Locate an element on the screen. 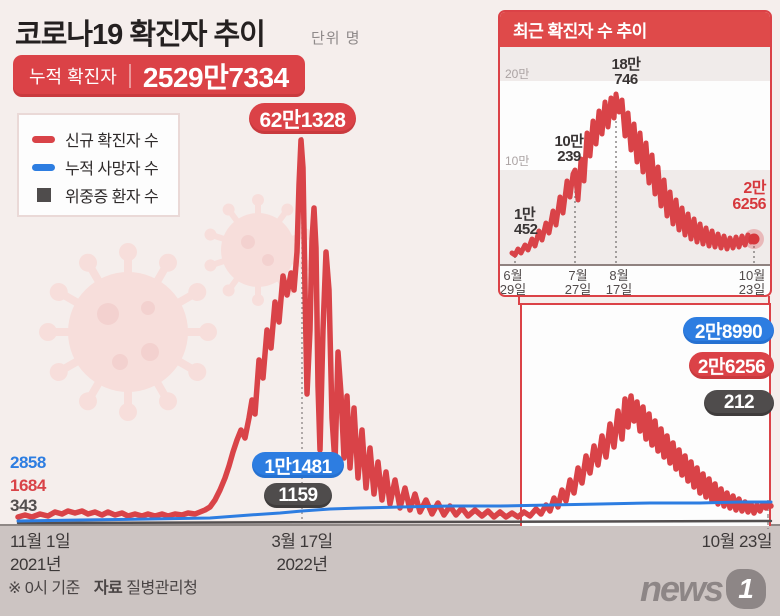 This screenshot has height=616, width=780. end-severe-badge: 212 is located at coordinates (739, 403).